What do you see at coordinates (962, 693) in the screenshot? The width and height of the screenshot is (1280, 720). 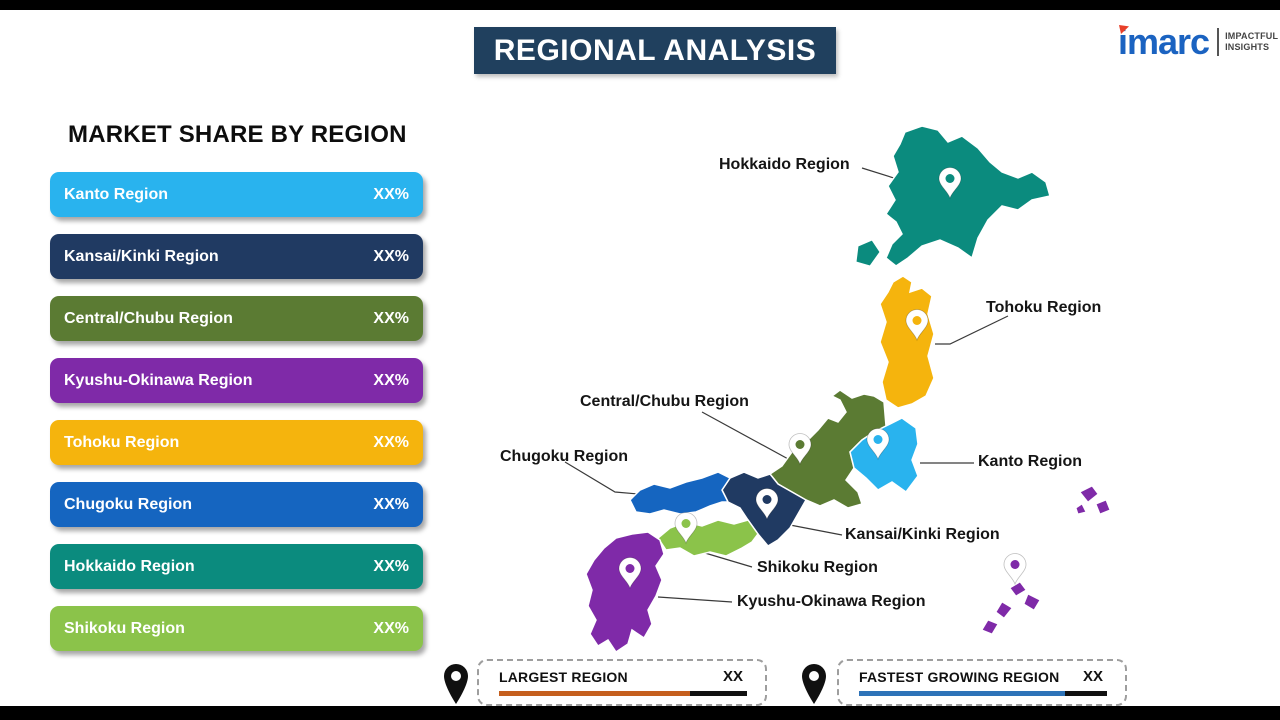 I see `fastest-region-meter-fill` at bounding box center [962, 693].